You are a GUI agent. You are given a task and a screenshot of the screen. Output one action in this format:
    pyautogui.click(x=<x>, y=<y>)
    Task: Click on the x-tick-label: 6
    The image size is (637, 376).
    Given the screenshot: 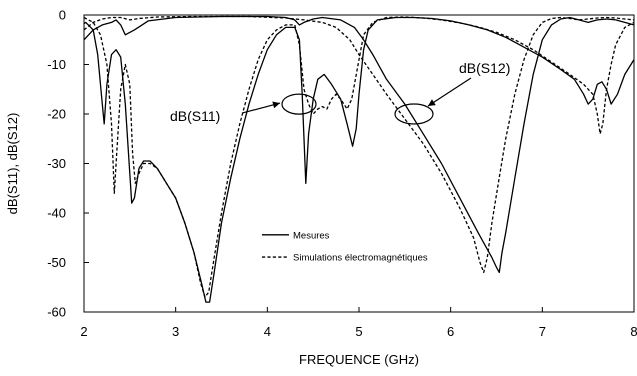 What is the action you would take?
    pyautogui.click(x=450, y=331)
    